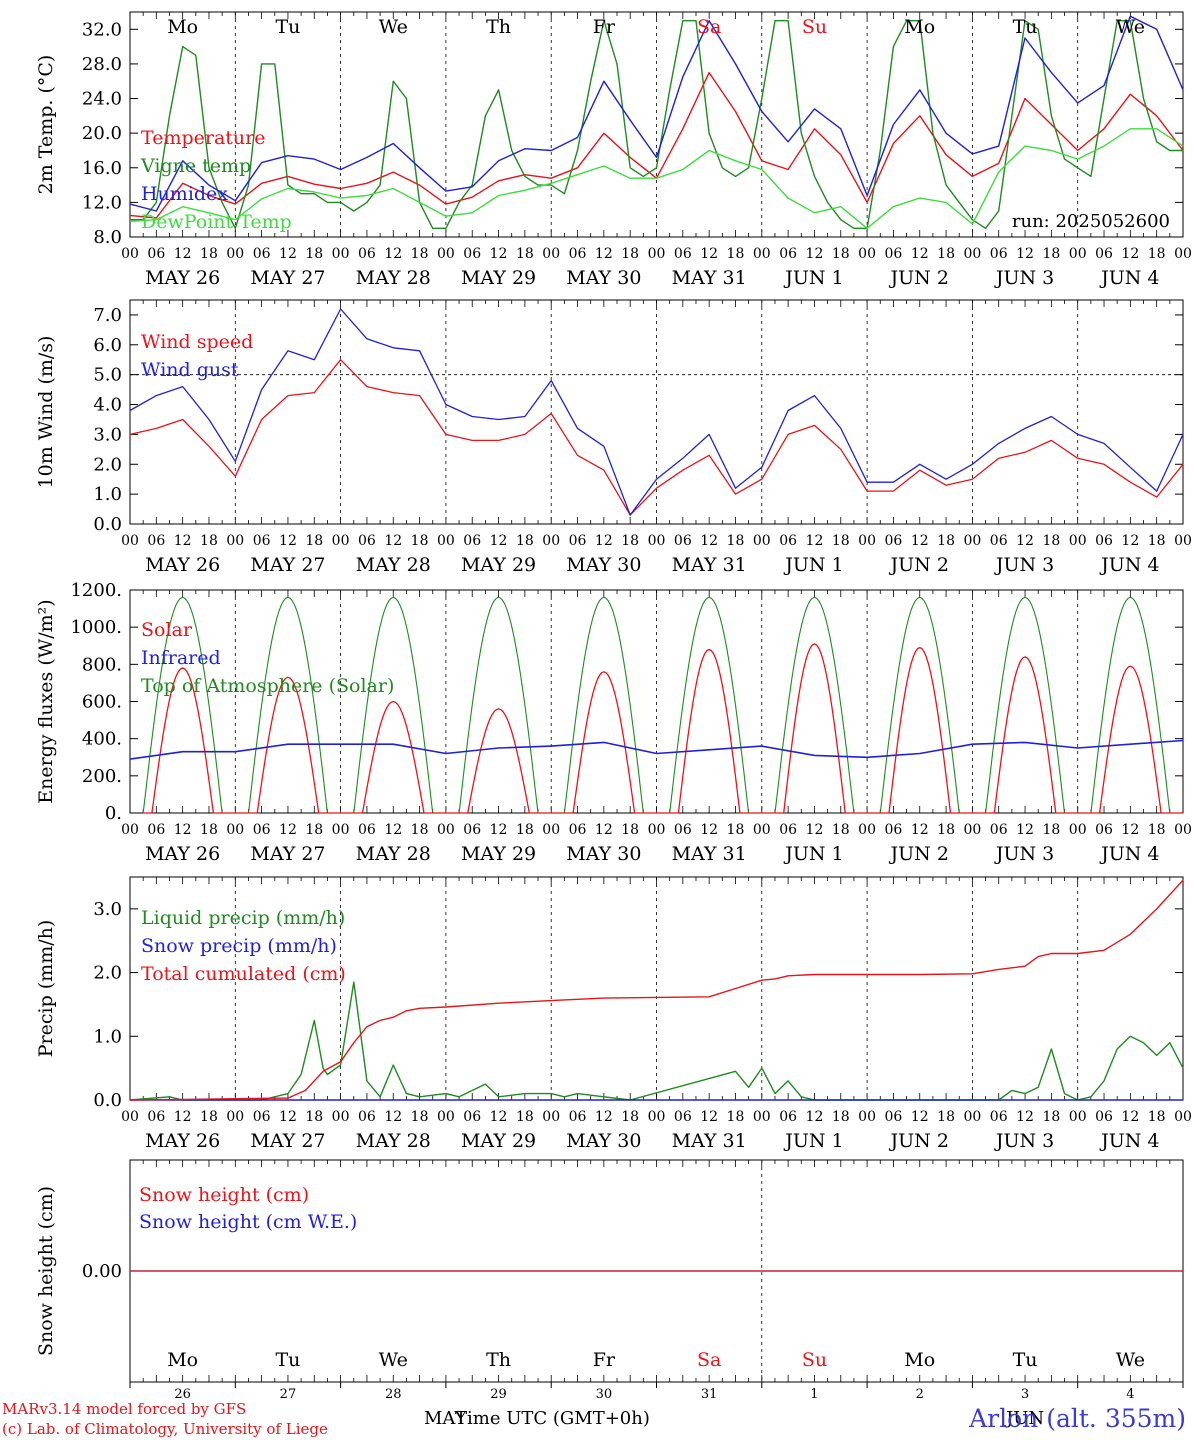 This screenshot has height=1440, width=1194. I want to click on weekday-label-bottom: Th, so click(498, 1360).